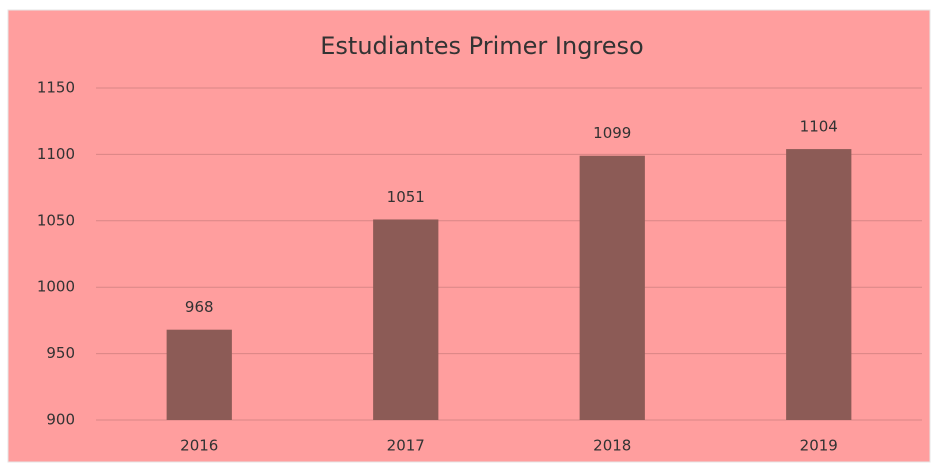 This screenshot has width=940, height=472. Describe the element at coordinates (56, 88) in the screenshot. I see `y-tick-label: 1150` at that location.